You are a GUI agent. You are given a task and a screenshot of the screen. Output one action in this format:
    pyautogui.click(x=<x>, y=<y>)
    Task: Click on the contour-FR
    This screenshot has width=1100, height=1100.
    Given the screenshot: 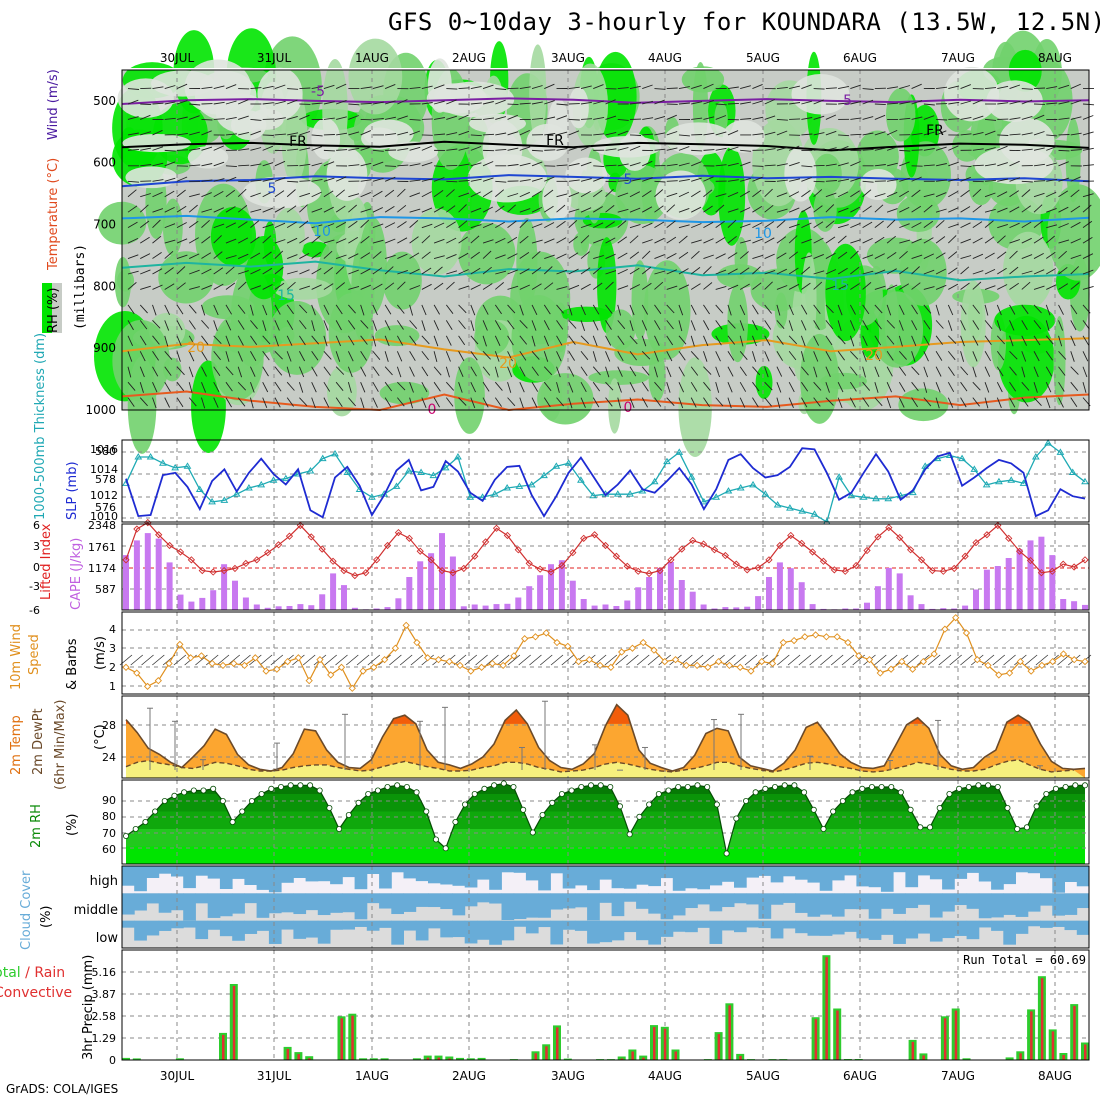 What is the action you would take?
    pyautogui.click(x=605, y=146)
    